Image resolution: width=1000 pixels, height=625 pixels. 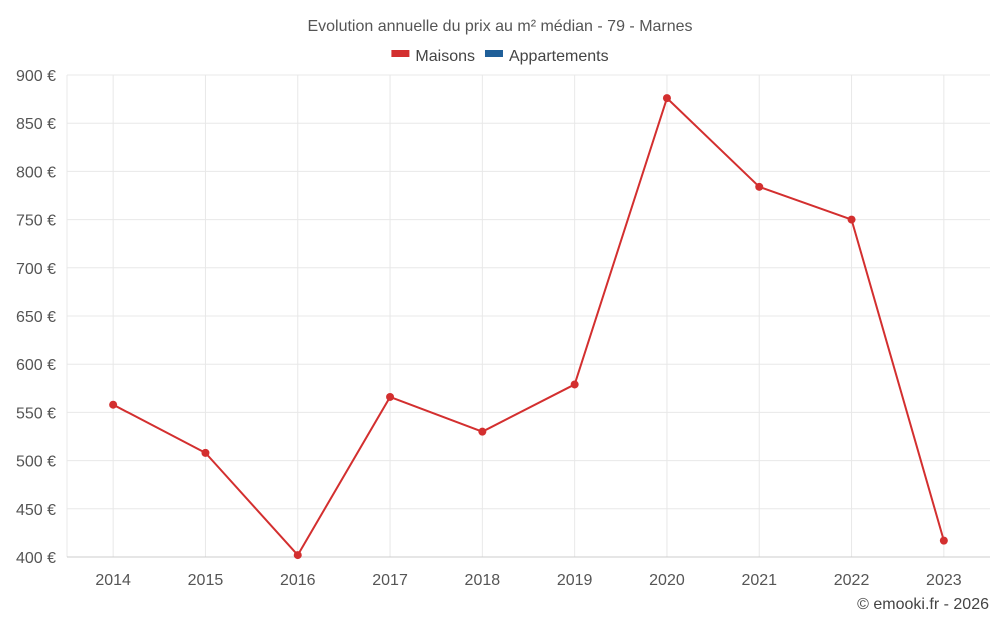 I want to click on x-tick-label: 2014, so click(x=113, y=580).